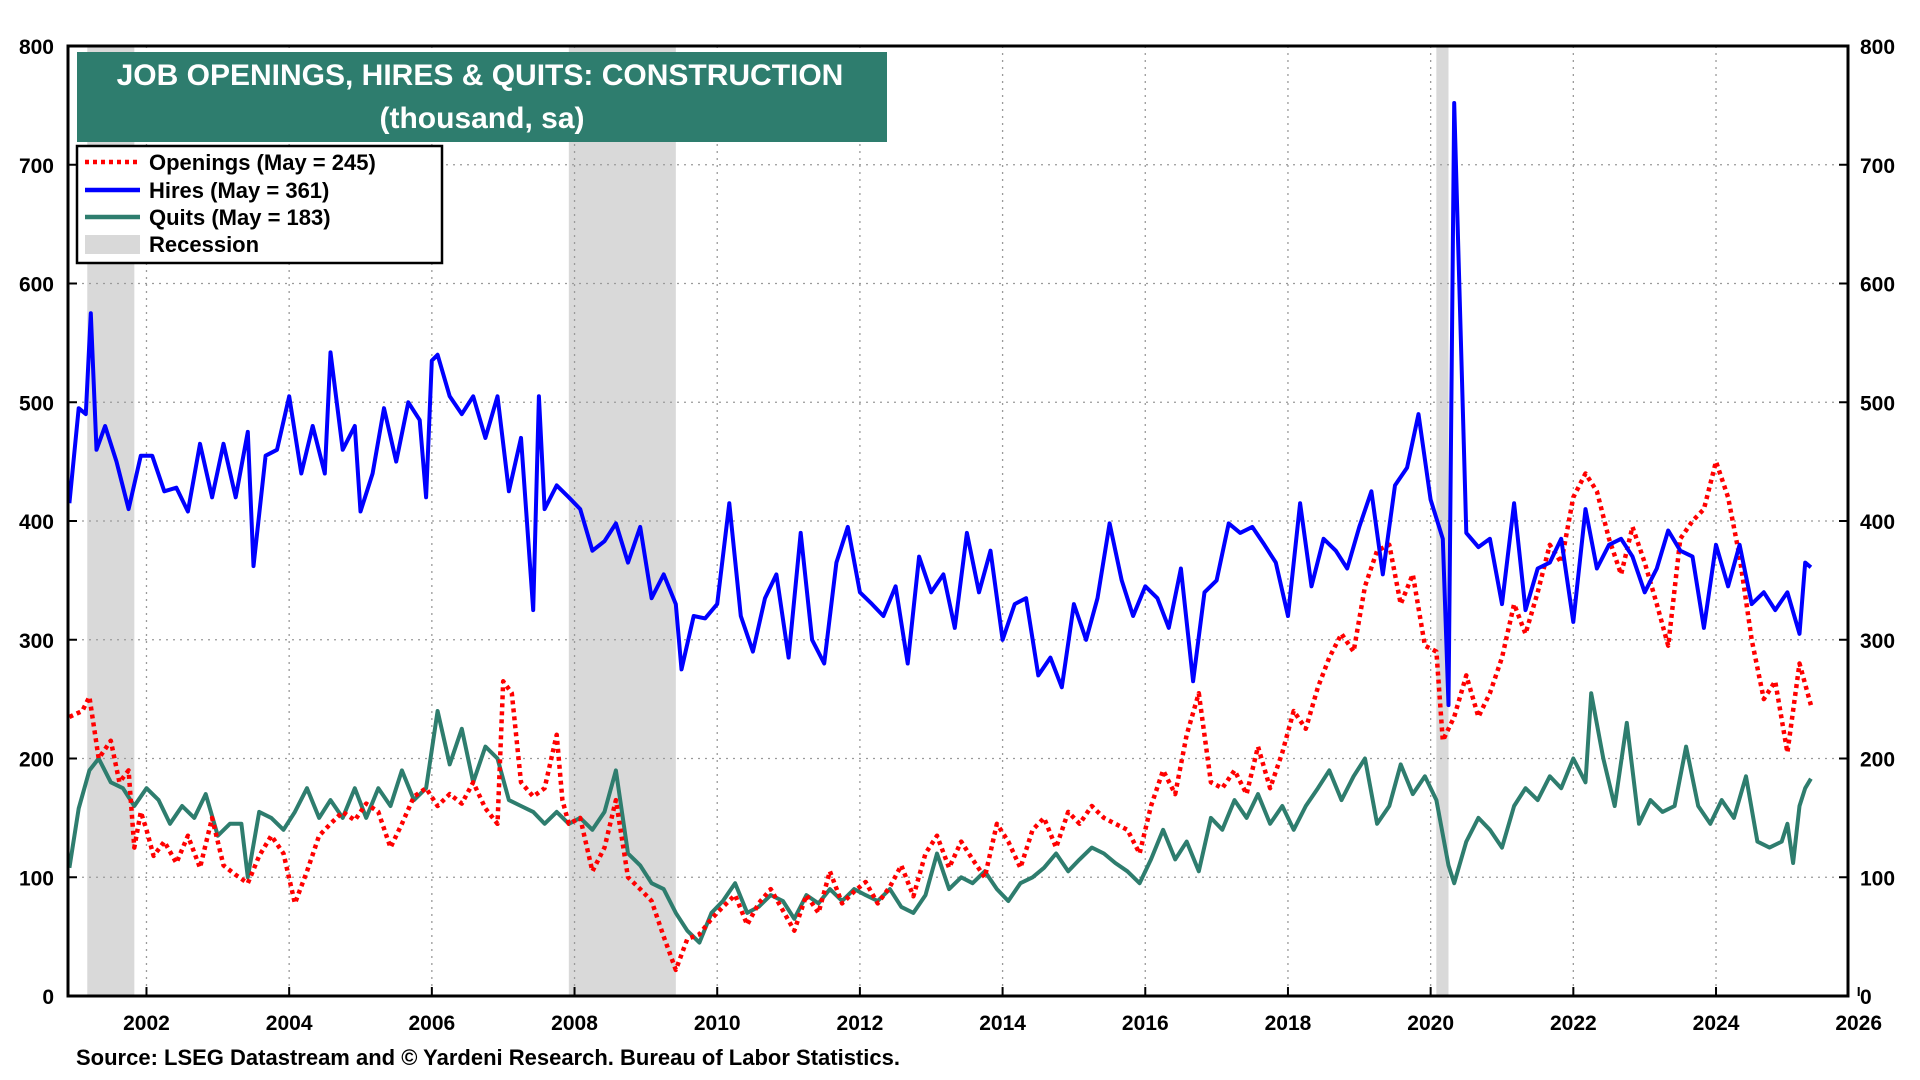  I want to click on x-tick-label-1: 2004, so click(289, 1023).